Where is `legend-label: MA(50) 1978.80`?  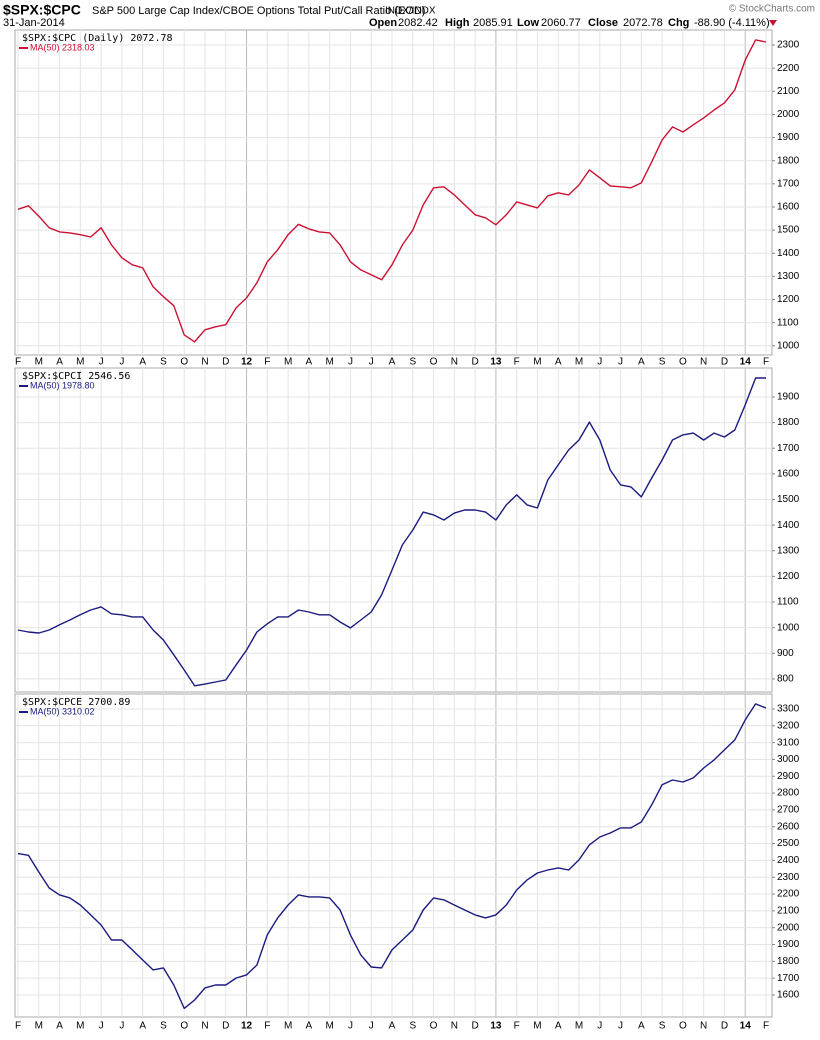 legend-label: MA(50) 1978.80 is located at coordinates (62, 385).